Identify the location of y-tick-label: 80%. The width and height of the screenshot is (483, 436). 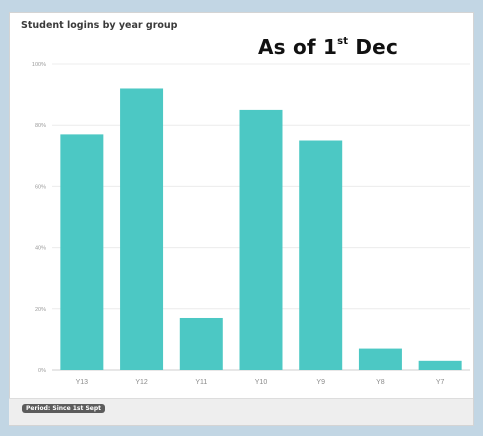
(40, 126).